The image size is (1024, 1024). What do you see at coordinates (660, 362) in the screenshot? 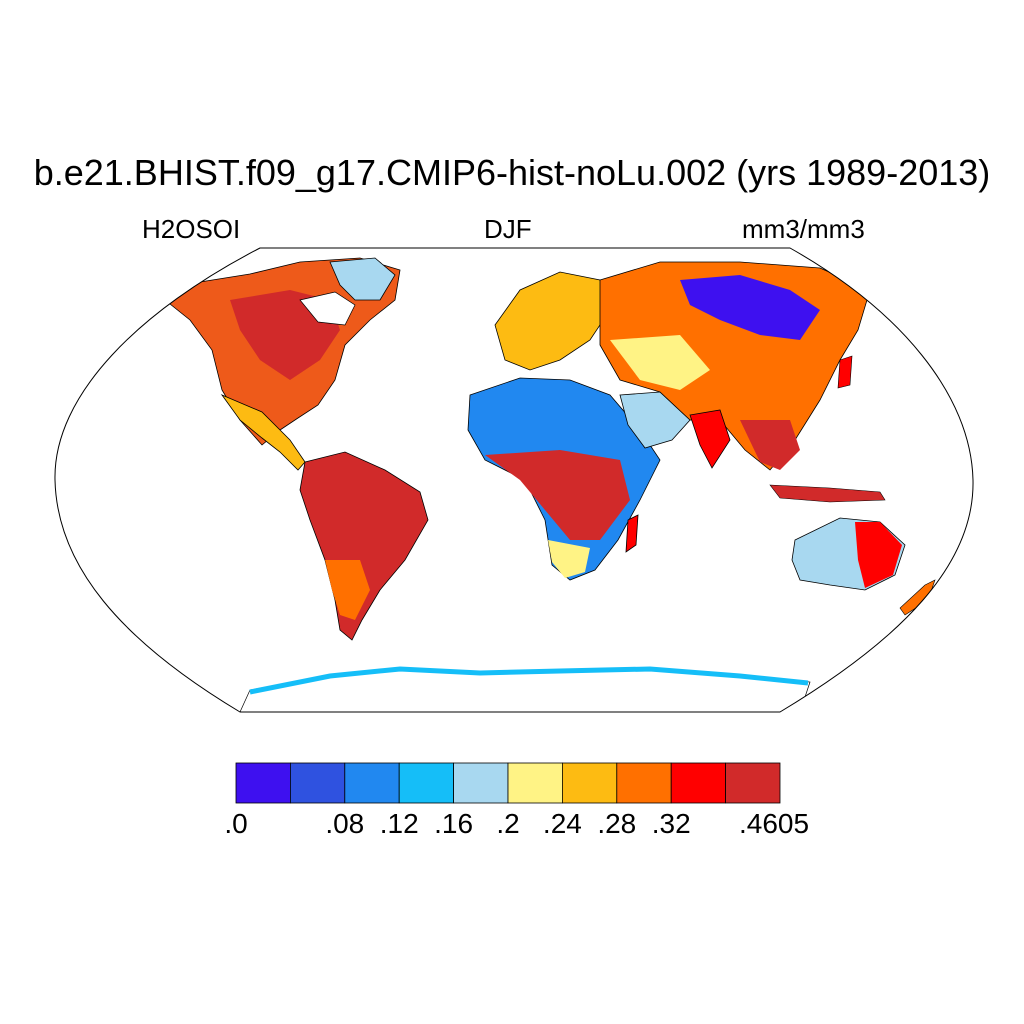
I see `central-asia` at bounding box center [660, 362].